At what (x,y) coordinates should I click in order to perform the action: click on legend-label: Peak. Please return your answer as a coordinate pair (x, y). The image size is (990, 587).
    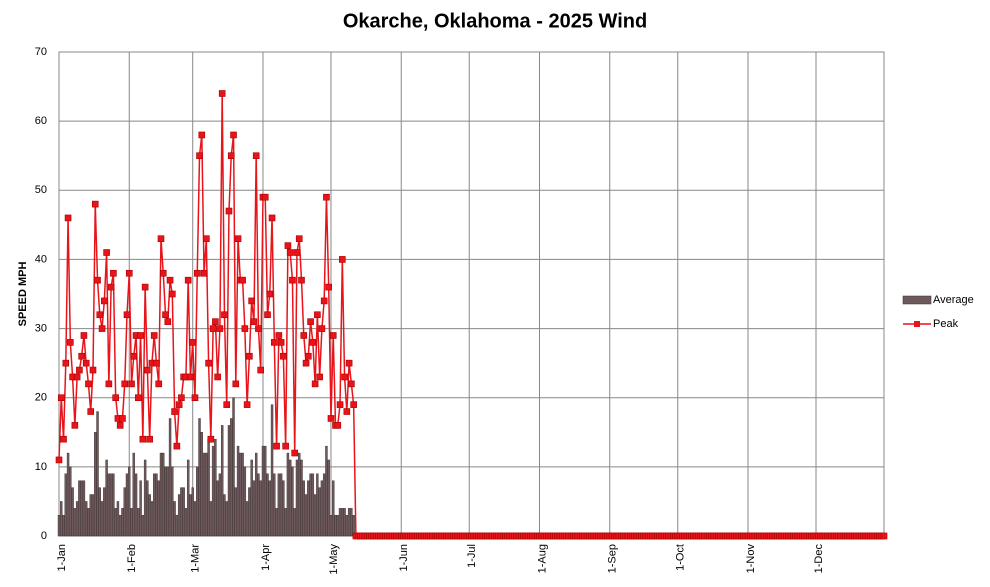
    Looking at the image, I should click on (946, 324).